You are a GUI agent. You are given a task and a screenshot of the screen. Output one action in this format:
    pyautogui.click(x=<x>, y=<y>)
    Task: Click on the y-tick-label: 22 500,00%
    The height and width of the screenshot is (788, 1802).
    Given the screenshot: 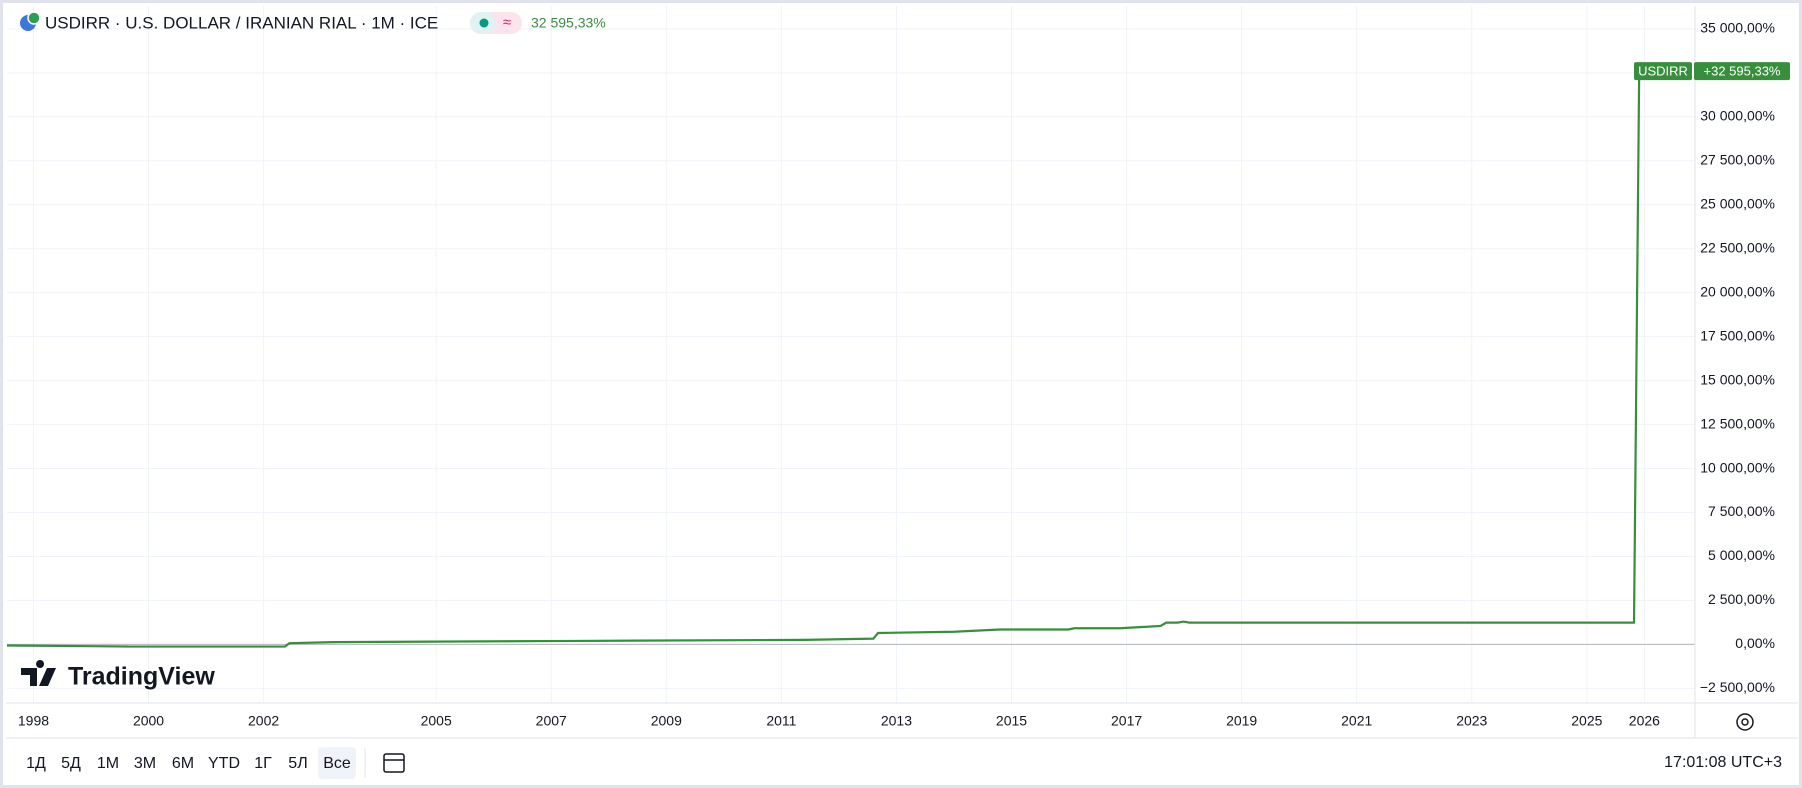 What is the action you would take?
    pyautogui.click(x=1737, y=247)
    